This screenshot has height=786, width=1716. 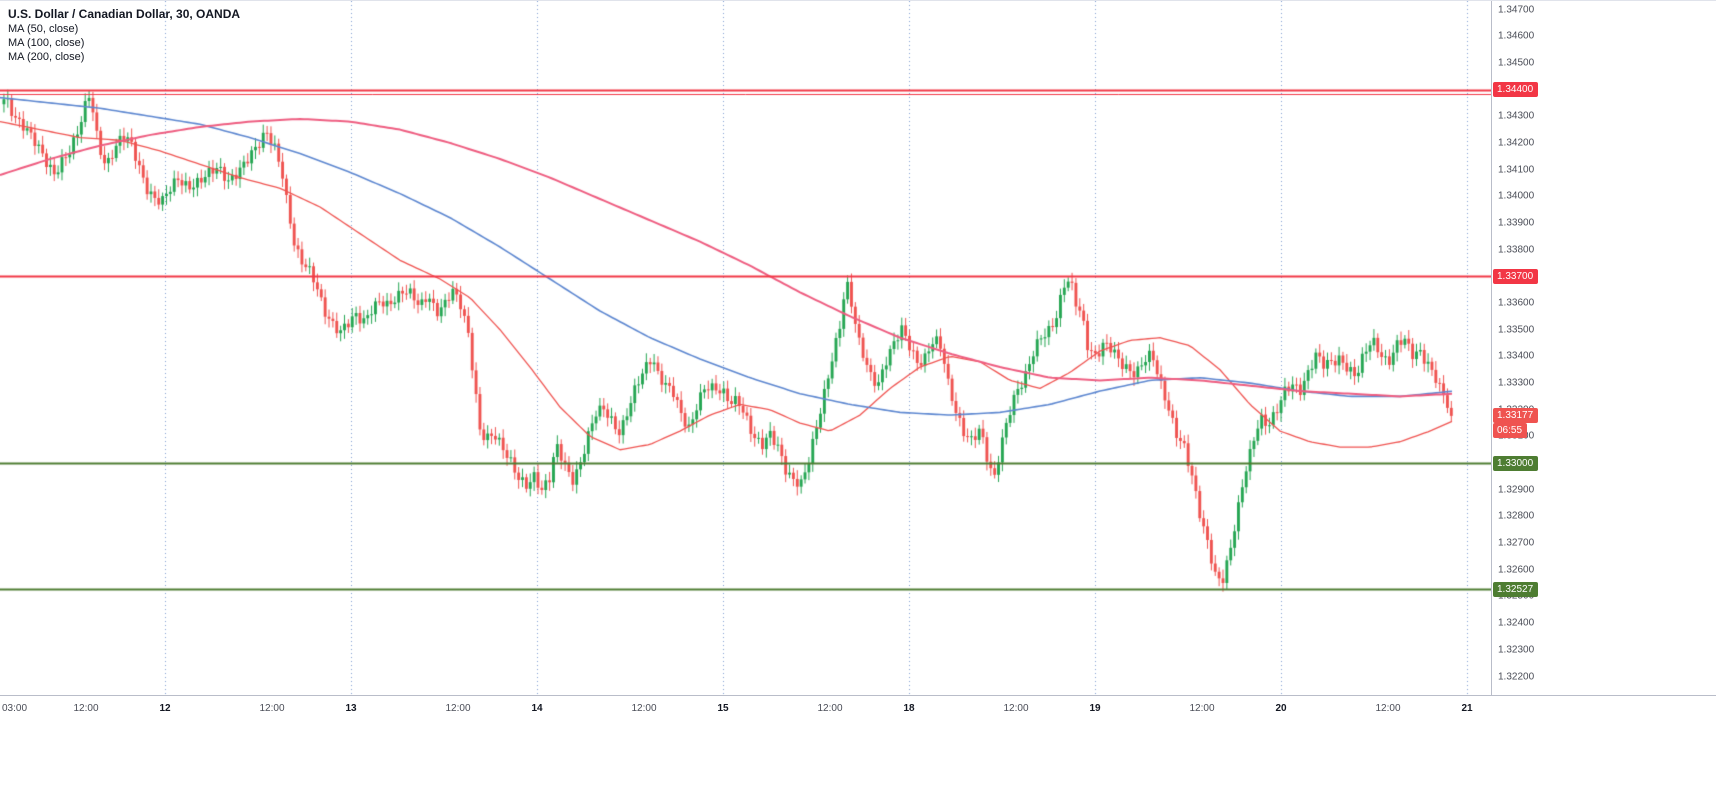 I want to click on time-day-label: 13, so click(x=351, y=708).